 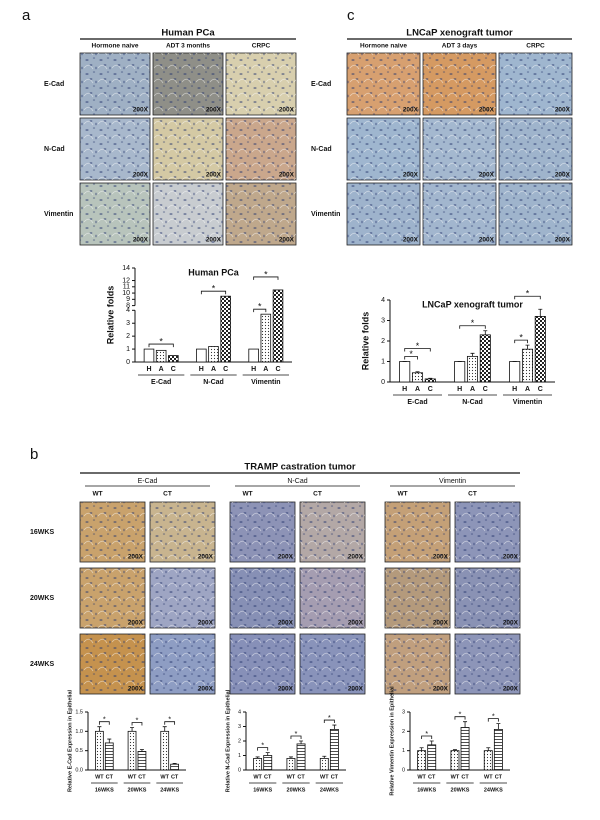 I want to click on column-label: CT, so click(x=167, y=494).